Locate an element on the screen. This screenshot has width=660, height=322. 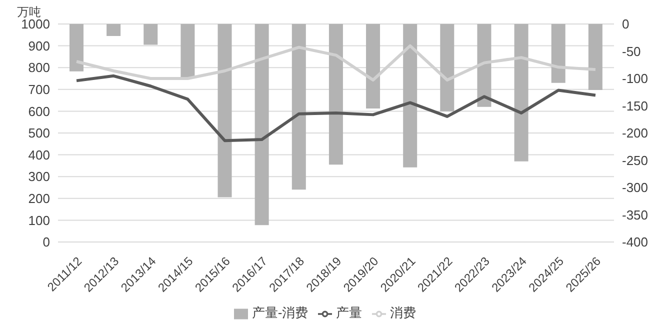
y-tick-label: 700 is located at coordinates (39, 90).